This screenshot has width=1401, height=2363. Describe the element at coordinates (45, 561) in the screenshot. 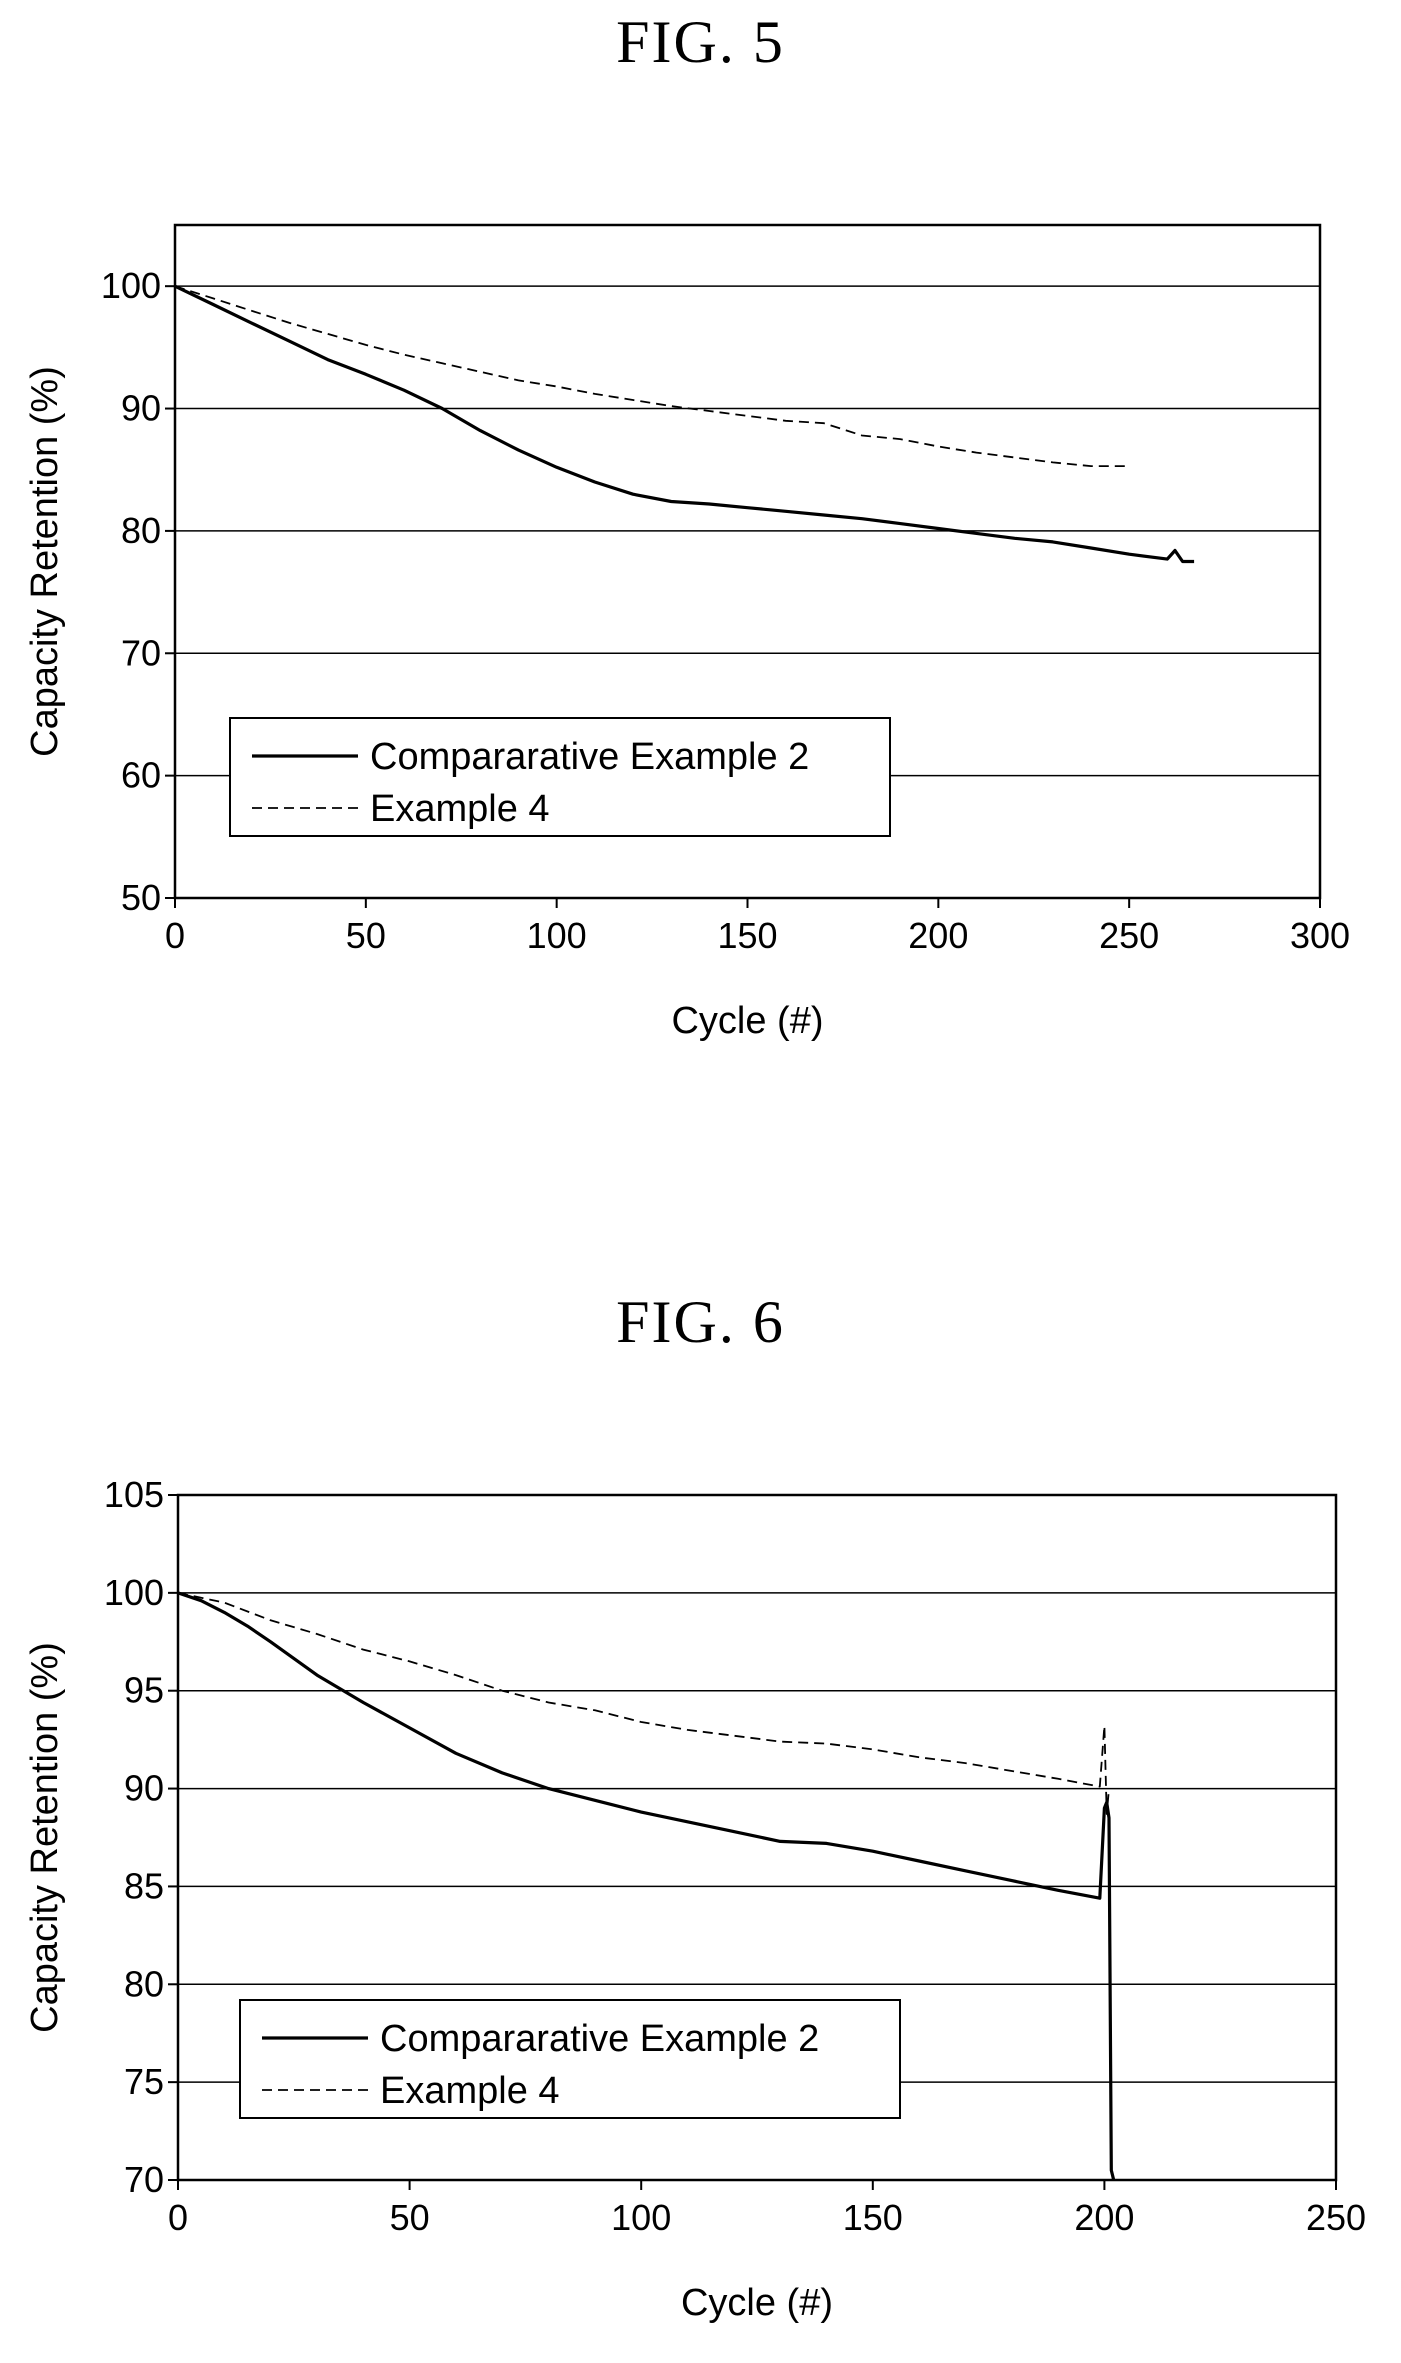

I see `fig5-y-axis-label: Capacity Retention (%)` at that location.